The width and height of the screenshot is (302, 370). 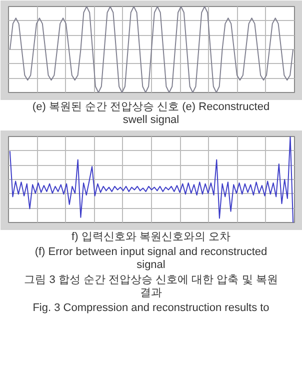 I want to click on text: f) 입력신호와 복원신호와의 오차, so click(x=151, y=237).